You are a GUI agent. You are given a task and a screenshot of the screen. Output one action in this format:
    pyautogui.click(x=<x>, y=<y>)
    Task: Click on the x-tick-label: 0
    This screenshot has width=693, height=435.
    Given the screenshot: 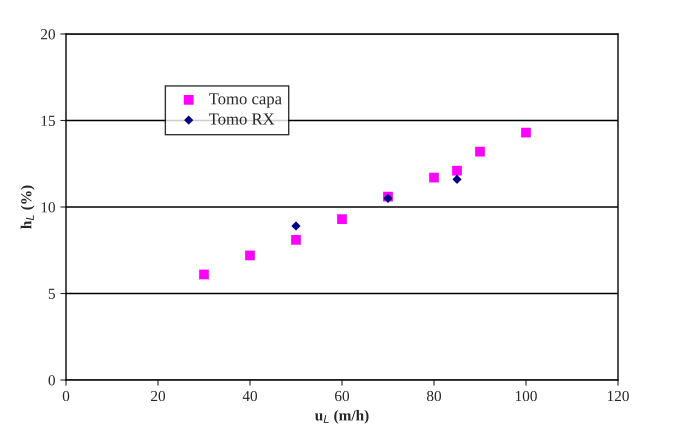 What is the action you would take?
    pyautogui.click(x=66, y=396)
    